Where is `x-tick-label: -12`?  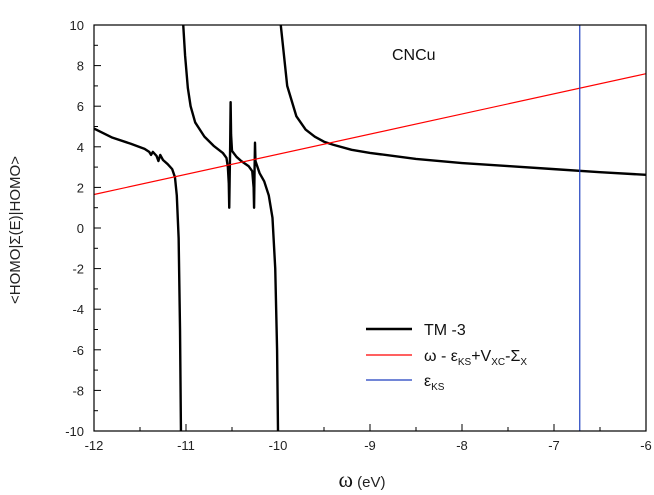 x-tick-label: -12 is located at coordinates (94, 445).